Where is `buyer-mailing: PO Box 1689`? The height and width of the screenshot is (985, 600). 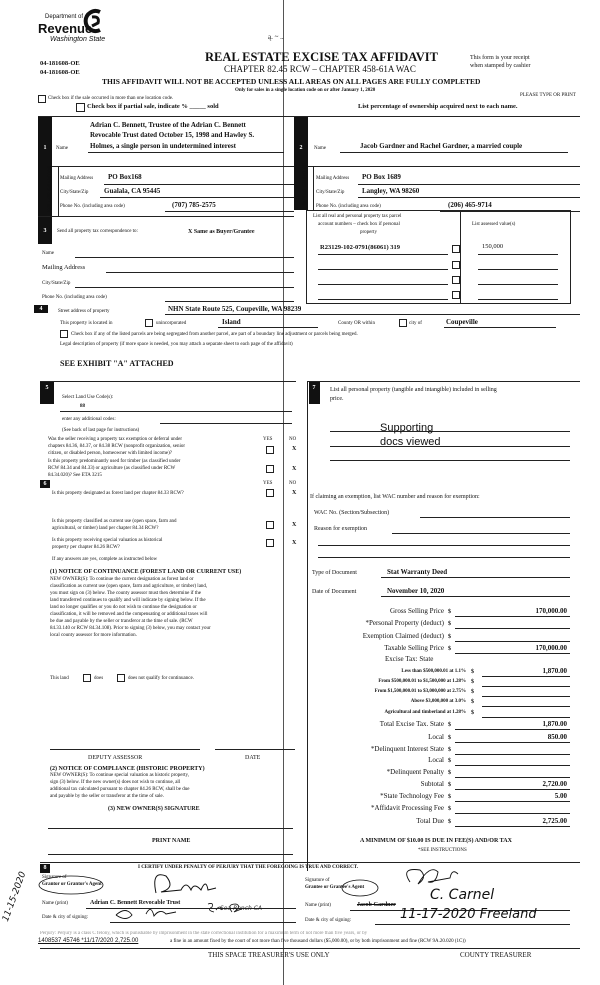
buyer-mailing: PO Box 1689 is located at coordinates (381, 177).